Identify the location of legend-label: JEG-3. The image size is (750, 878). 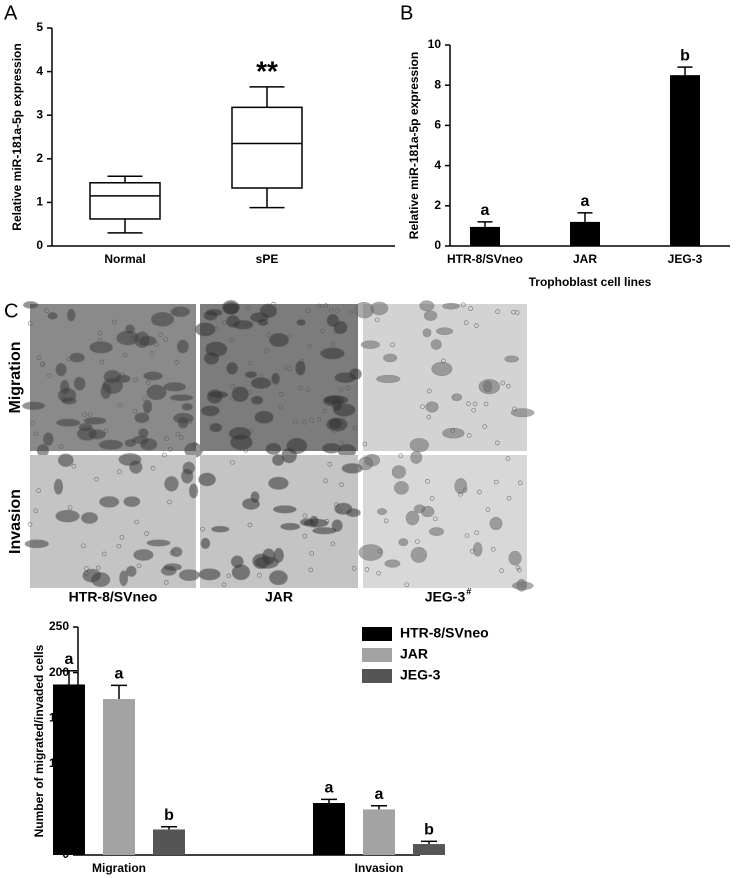
(420, 675).